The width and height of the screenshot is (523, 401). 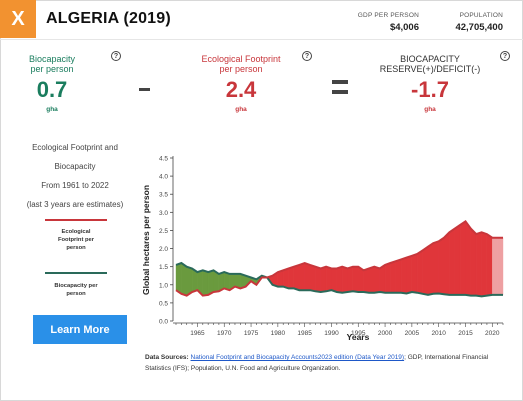 I want to click on biocapacity-series-line, so click(x=339, y=279).